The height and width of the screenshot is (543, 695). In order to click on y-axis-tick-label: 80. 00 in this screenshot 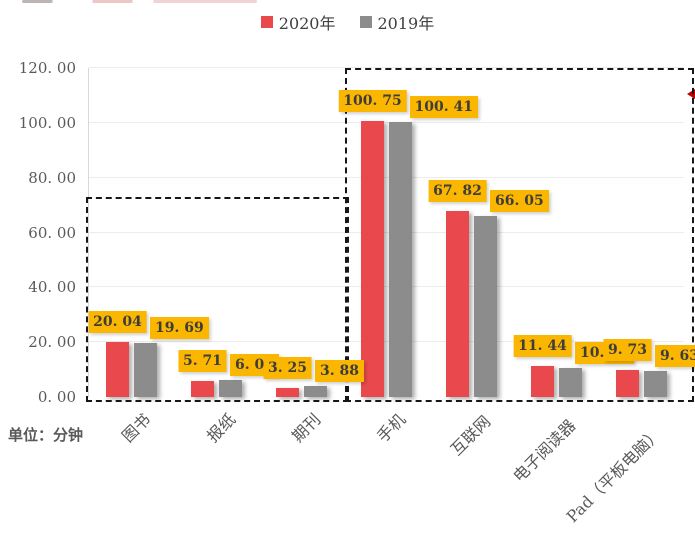, I will do `click(52, 177)`.